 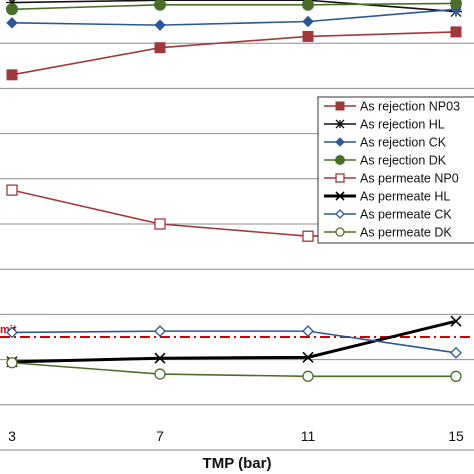 I want to click on legend-item: As permeate NP0, so click(x=391, y=179).